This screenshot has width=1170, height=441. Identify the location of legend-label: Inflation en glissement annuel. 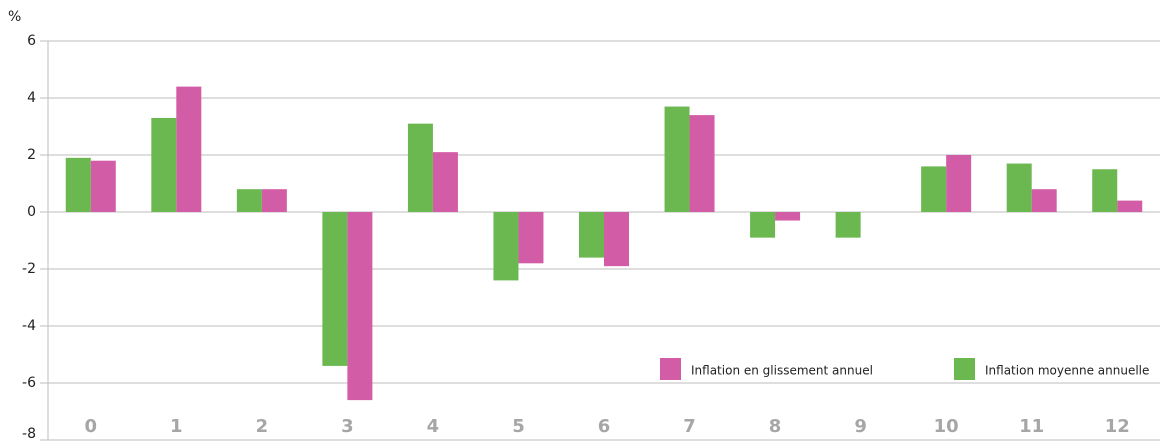
(782, 371).